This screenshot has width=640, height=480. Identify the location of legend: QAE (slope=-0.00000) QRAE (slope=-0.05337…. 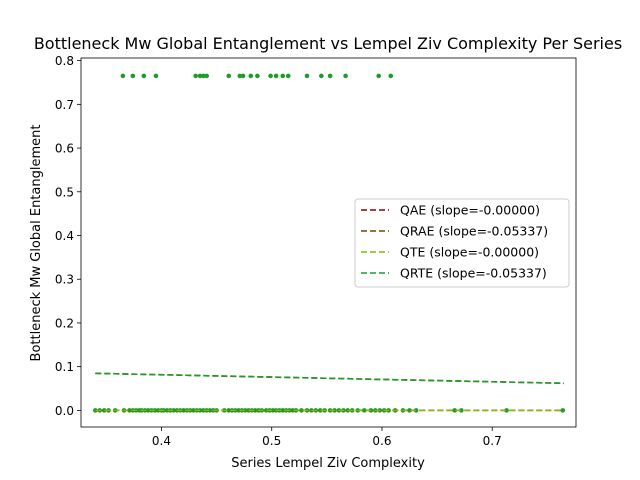
(462, 243).